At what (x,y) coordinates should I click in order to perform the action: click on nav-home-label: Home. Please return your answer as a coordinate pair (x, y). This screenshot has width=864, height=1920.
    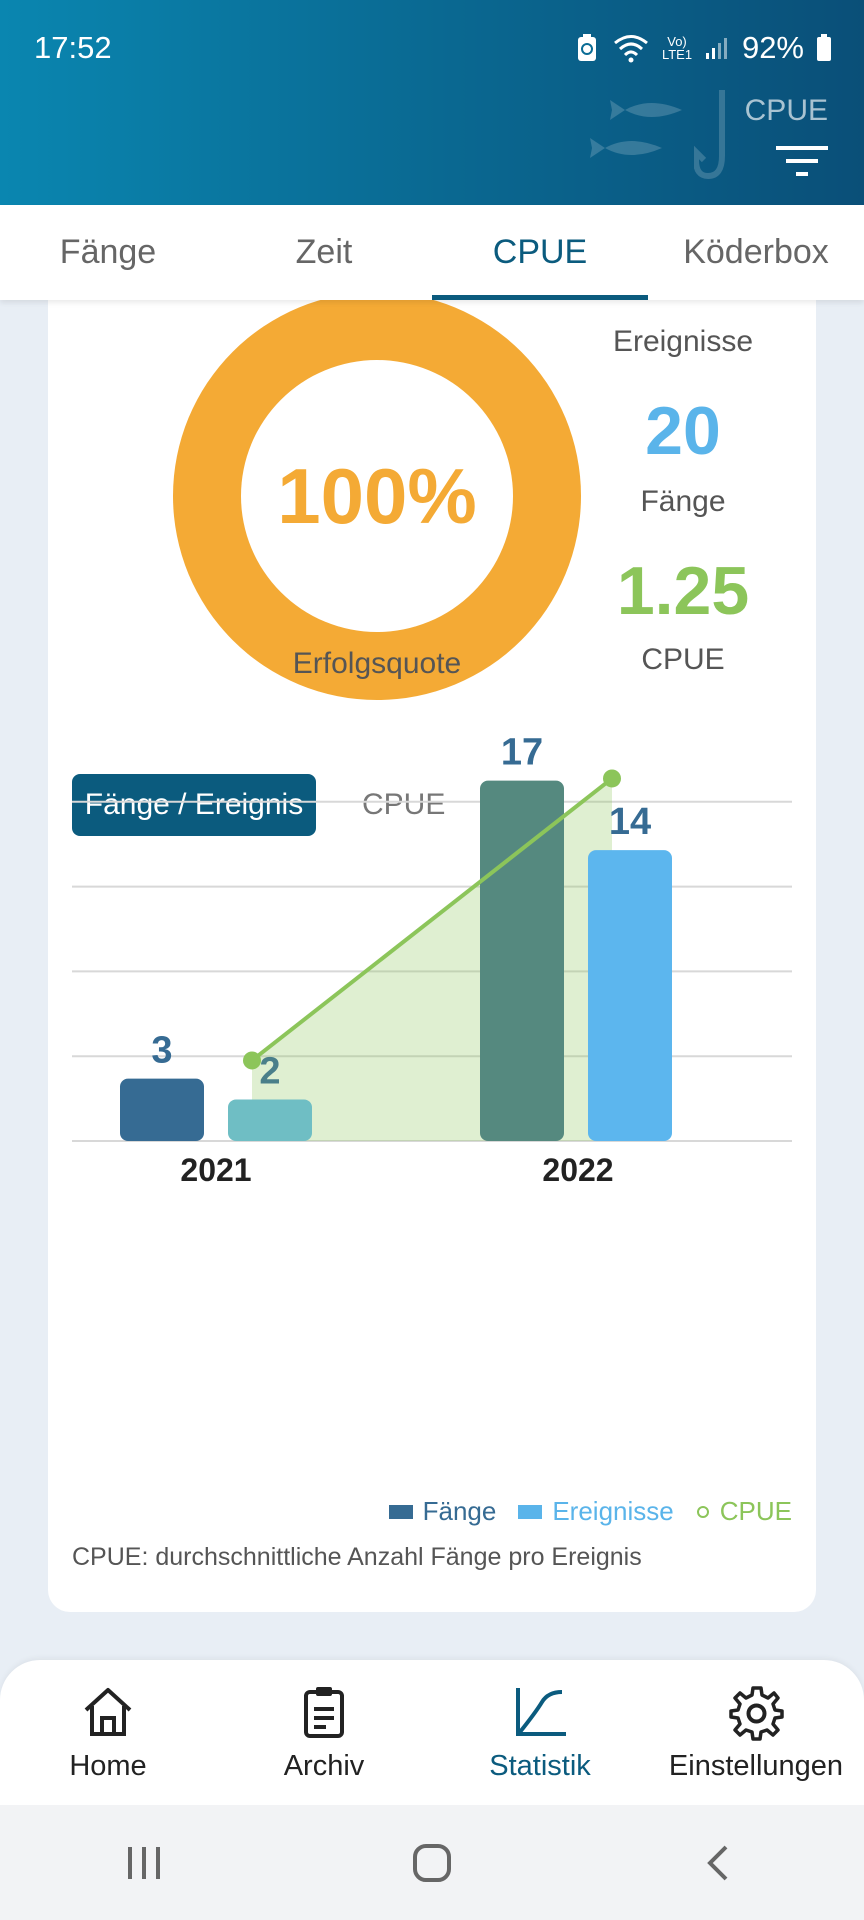
    Looking at the image, I should click on (108, 1766).